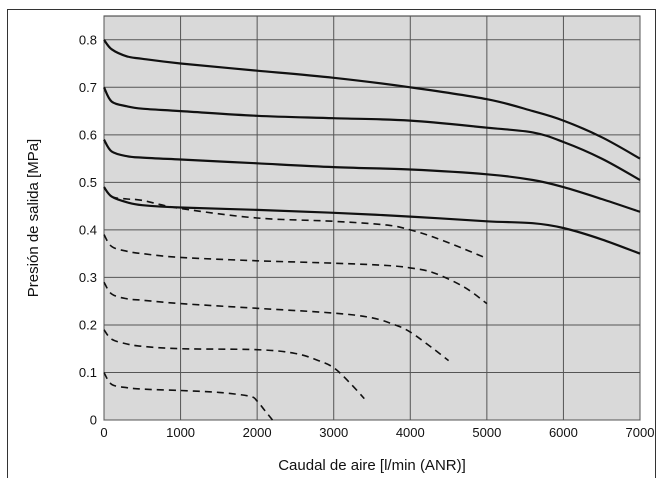  I want to click on y-tick-labels: 0 0.1 0.2 0.3 0.4 0.5 0.6 0.7 0.8, so click(88, 229).